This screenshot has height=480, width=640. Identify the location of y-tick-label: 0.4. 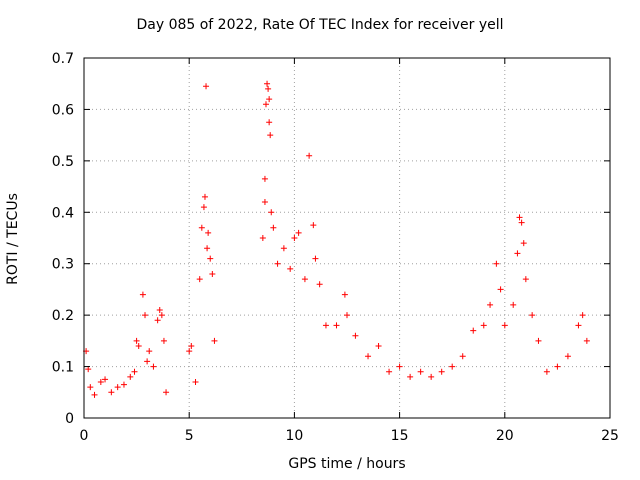
(63, 213).